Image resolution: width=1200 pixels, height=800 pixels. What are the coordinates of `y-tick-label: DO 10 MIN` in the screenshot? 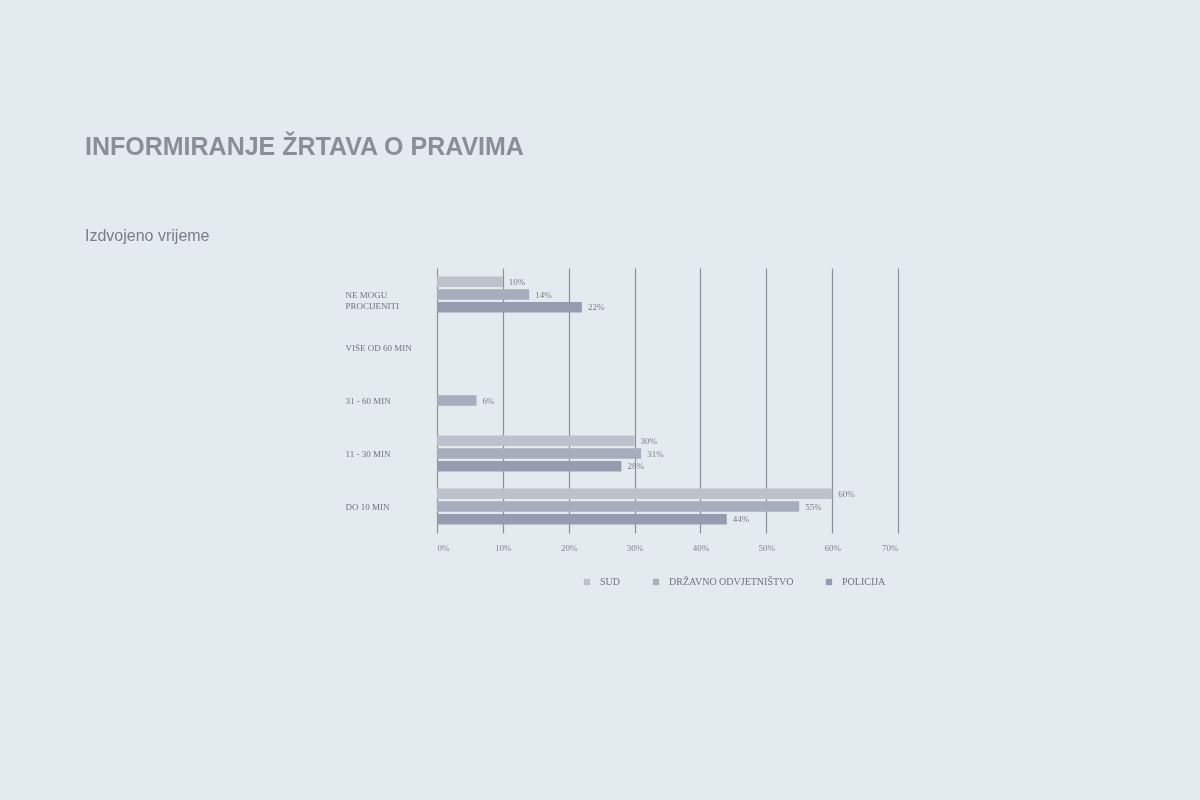 It's located at (367, 506).